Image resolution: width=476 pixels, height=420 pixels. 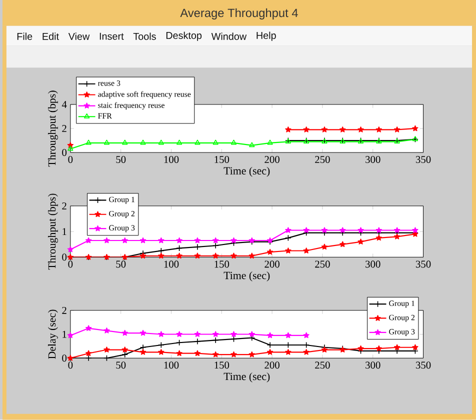 What do you see at coordinates (184, 37) in the screenshot?
I see `text: Desktop` at bounding box center [184, 37].